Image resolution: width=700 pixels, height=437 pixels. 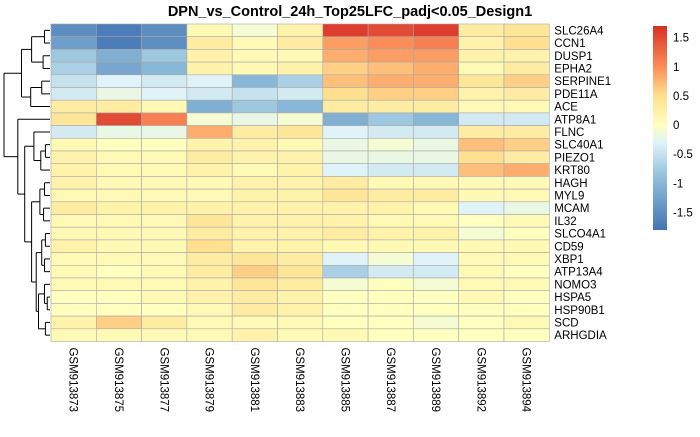 I want to click on row-label: SLC26A4, so click(x=579, y=31).